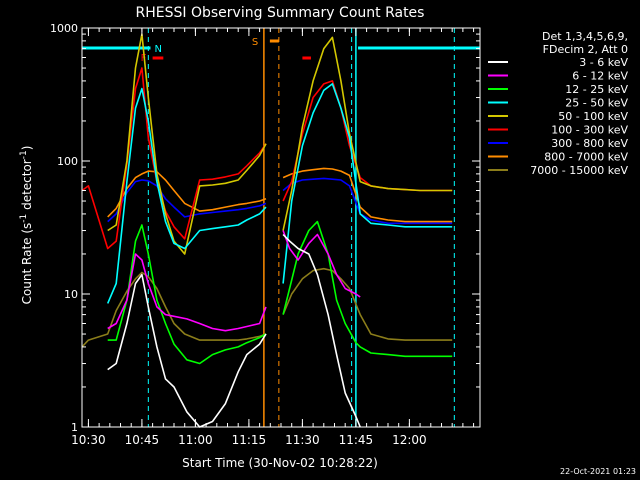 Image resolution: width=640 pixels, height=480 pixels. Describe the element at coordinates (598, 471) in the screenshot. I see `footer-timestamp: 22-Oct-2021 01:23` at that location.